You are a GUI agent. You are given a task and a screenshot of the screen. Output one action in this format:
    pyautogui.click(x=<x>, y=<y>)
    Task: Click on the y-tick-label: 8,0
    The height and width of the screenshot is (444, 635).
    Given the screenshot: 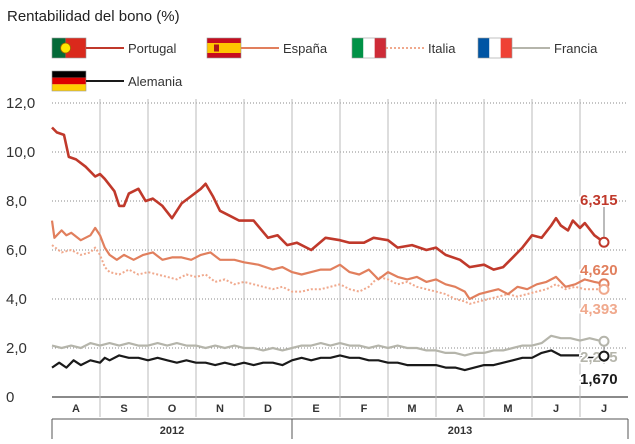 What is the action you would take?
    pyautogui.click(x=16, y=201)
    